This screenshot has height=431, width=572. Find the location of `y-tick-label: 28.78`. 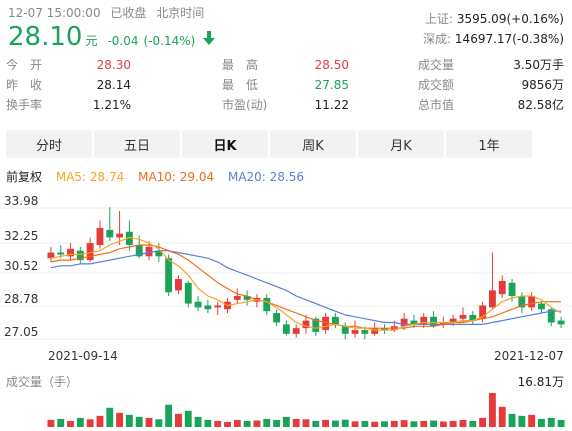

y-tick-label: 28.78 is located at coordinates (21, 299).